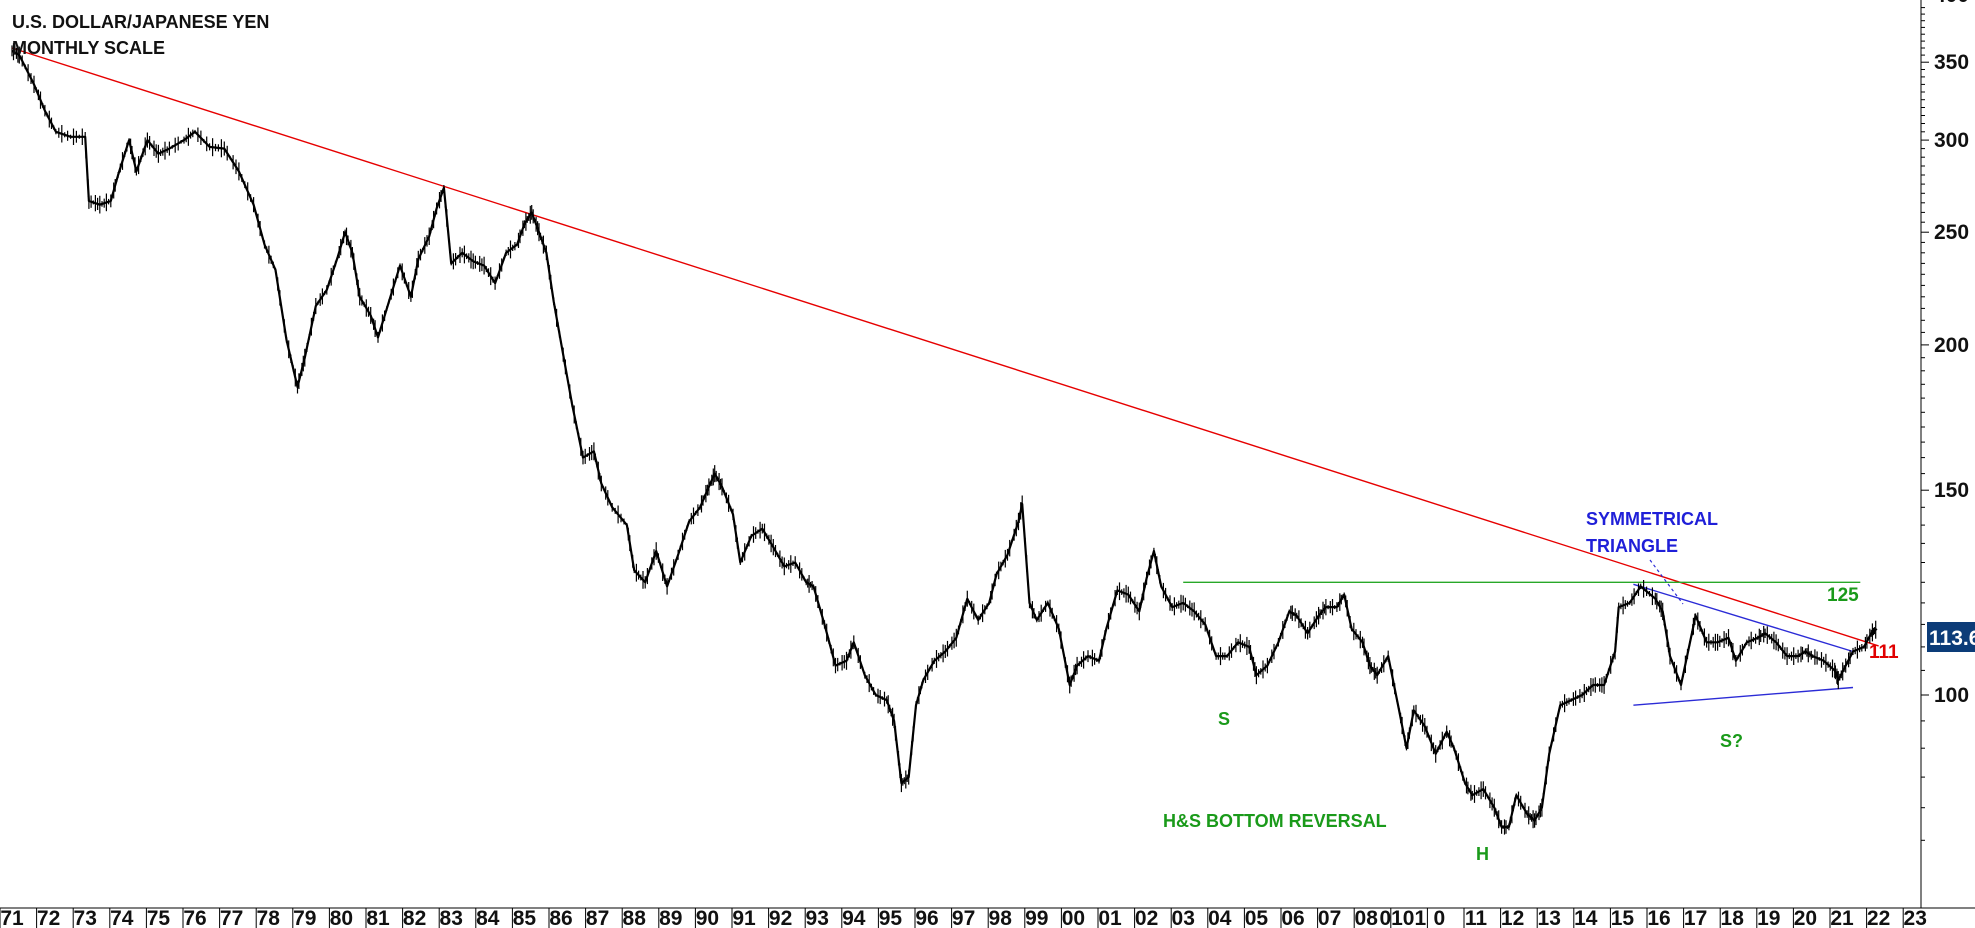 The image size is (1975, 928). What do you see at coordinates (1695, 917) in the screenshot?
I see `x-tick-label: 17` at bounding box center [1695, 917].